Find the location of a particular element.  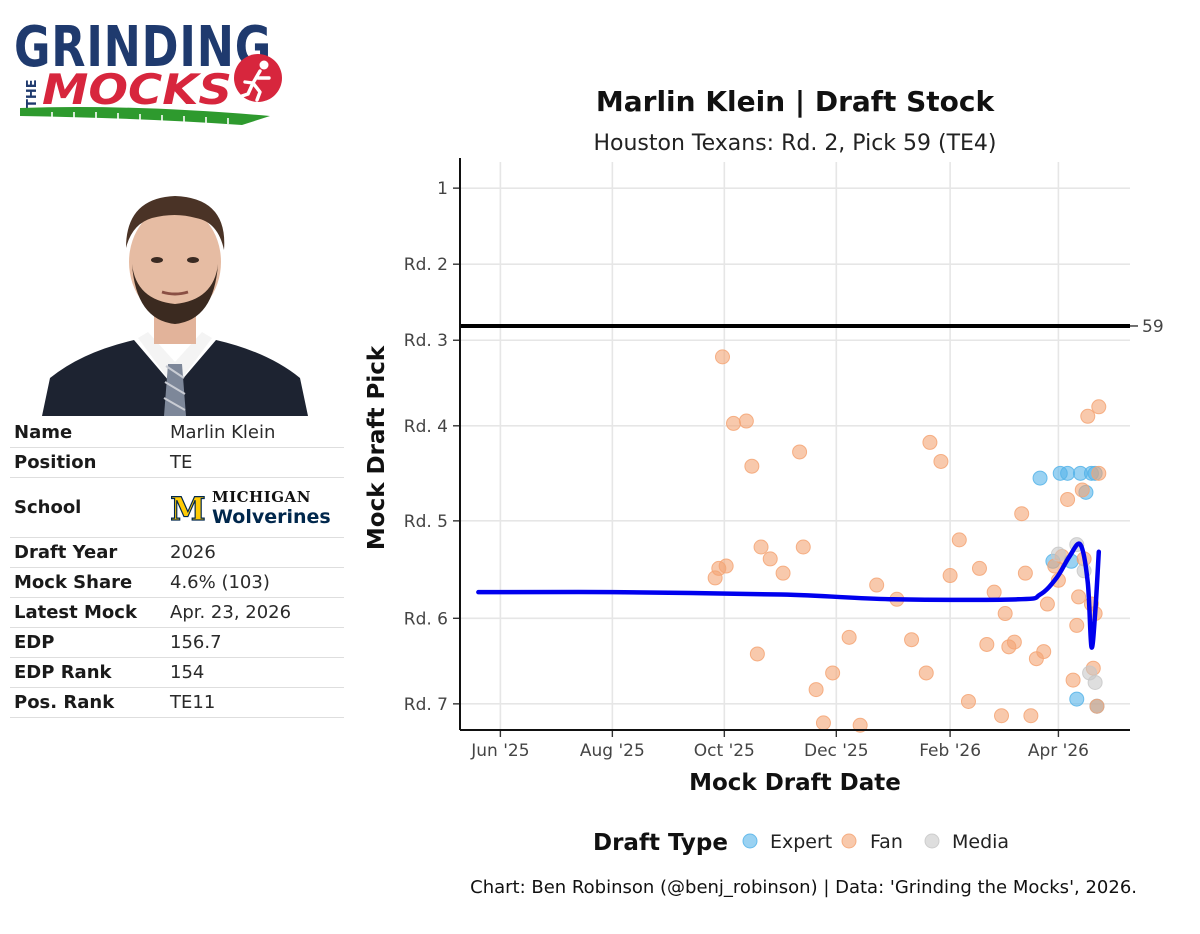

legend-fan-label: Fan is located at coordinates (886, 842).